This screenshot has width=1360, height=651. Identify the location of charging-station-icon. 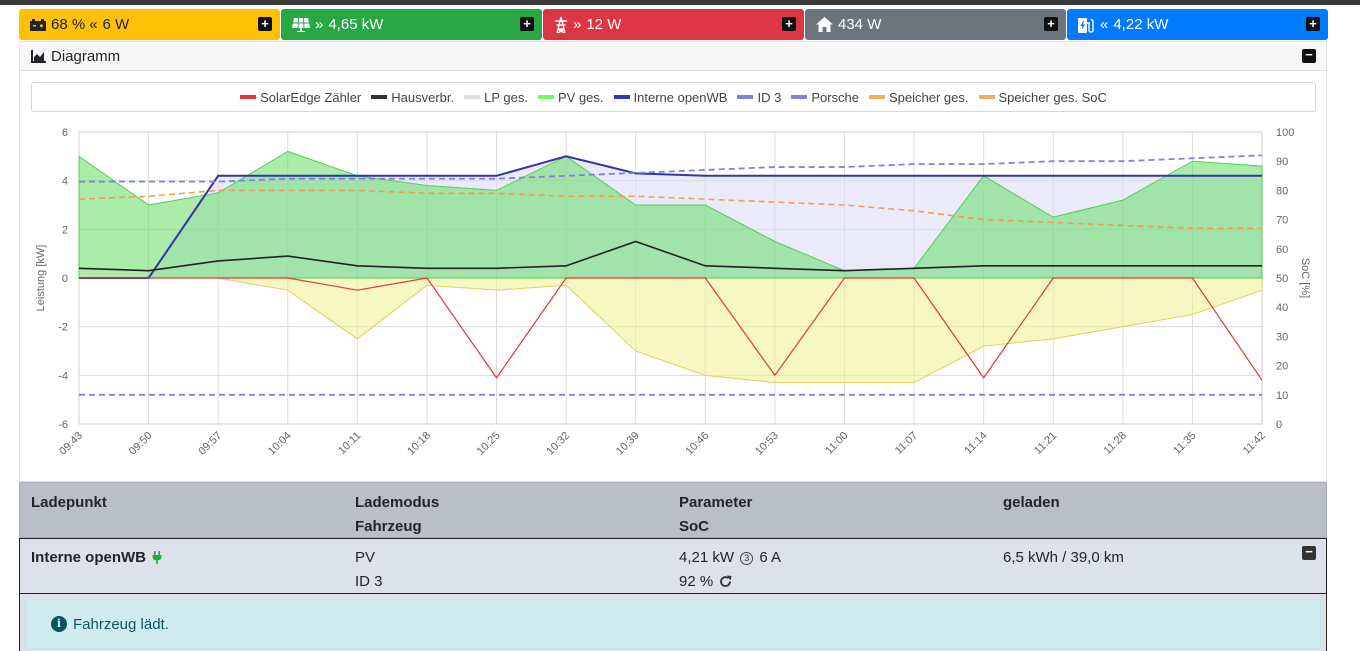
(1086, 25).